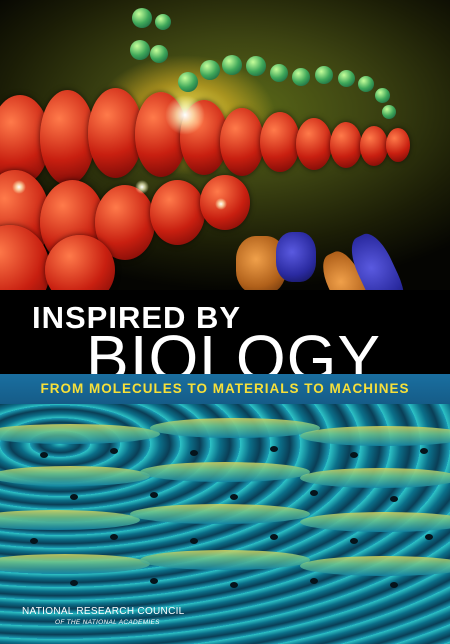 The height and width of the screenshot is (644, 450). I want to click on title-background, so click(225, 332).